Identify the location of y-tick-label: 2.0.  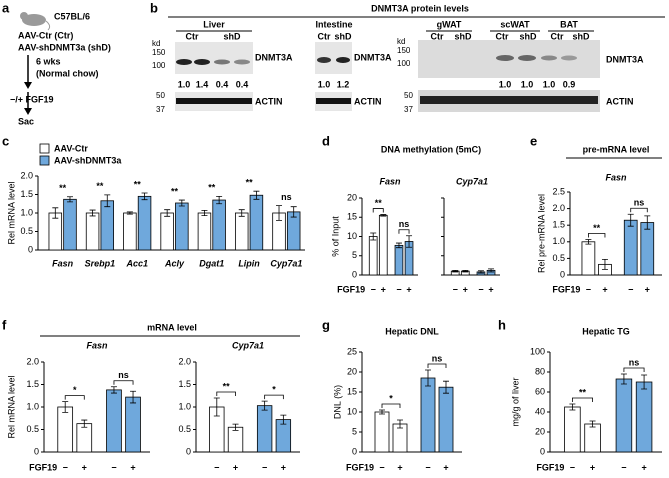
(184, 361).